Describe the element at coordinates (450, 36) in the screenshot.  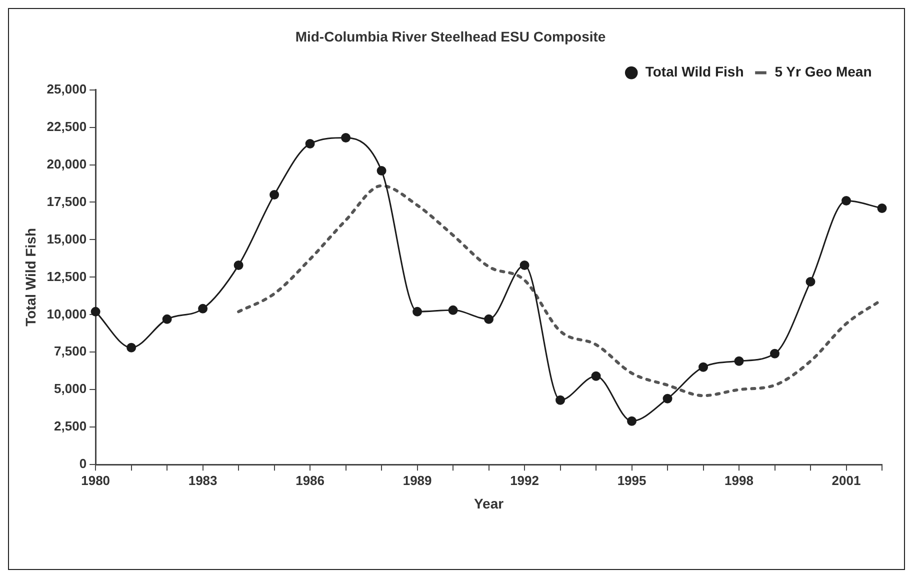
I see `chart-title: Mid-Columbia River Steelhead ESU Composite` at that location.